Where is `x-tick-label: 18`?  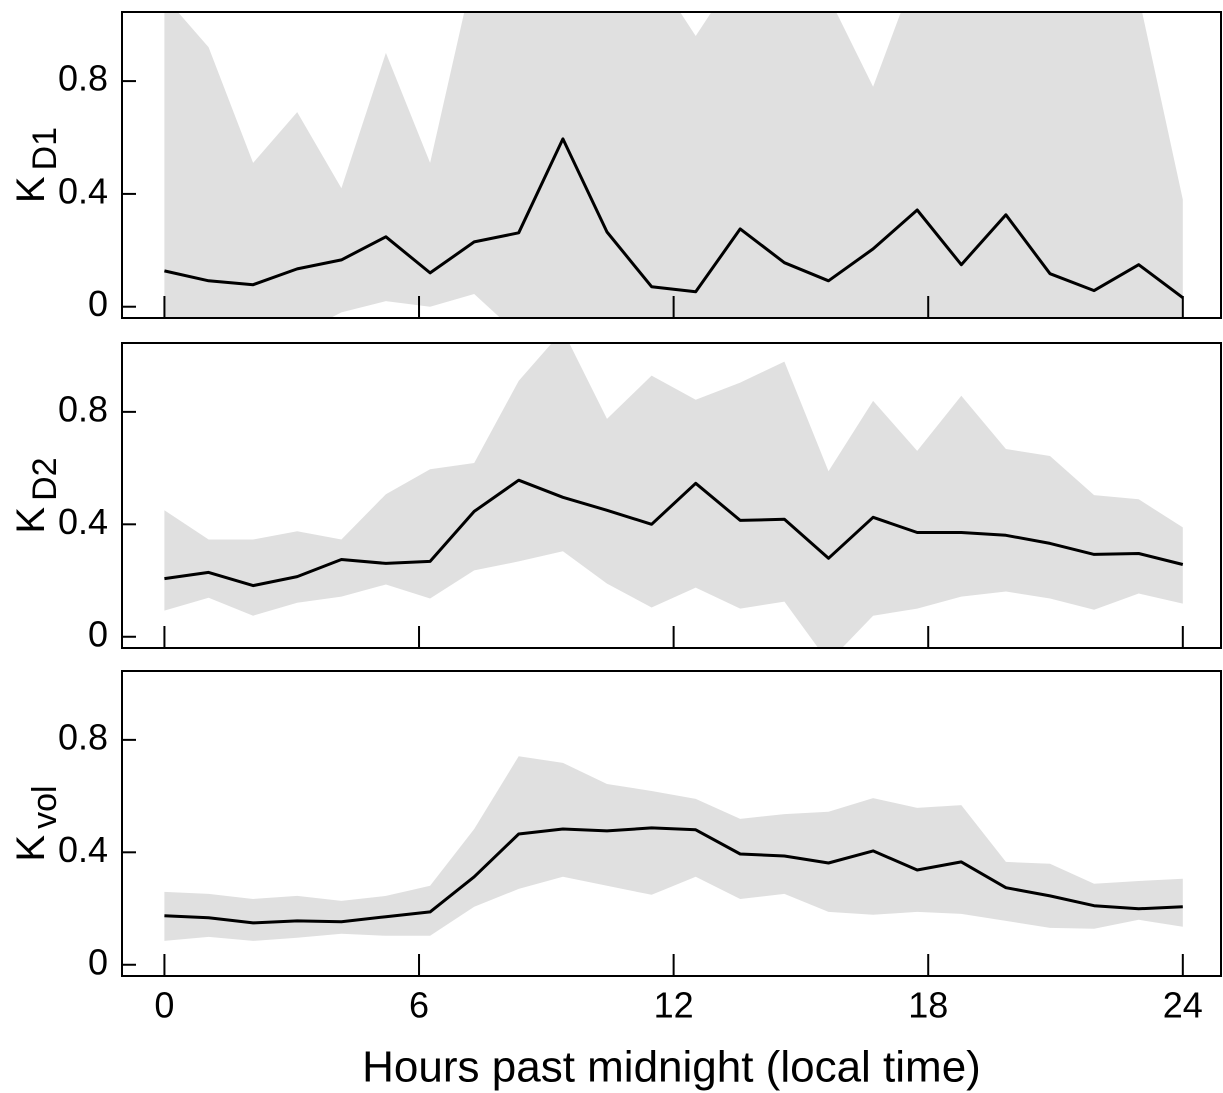 x-tick-label: 18 is located at coordinates (928, 1005).